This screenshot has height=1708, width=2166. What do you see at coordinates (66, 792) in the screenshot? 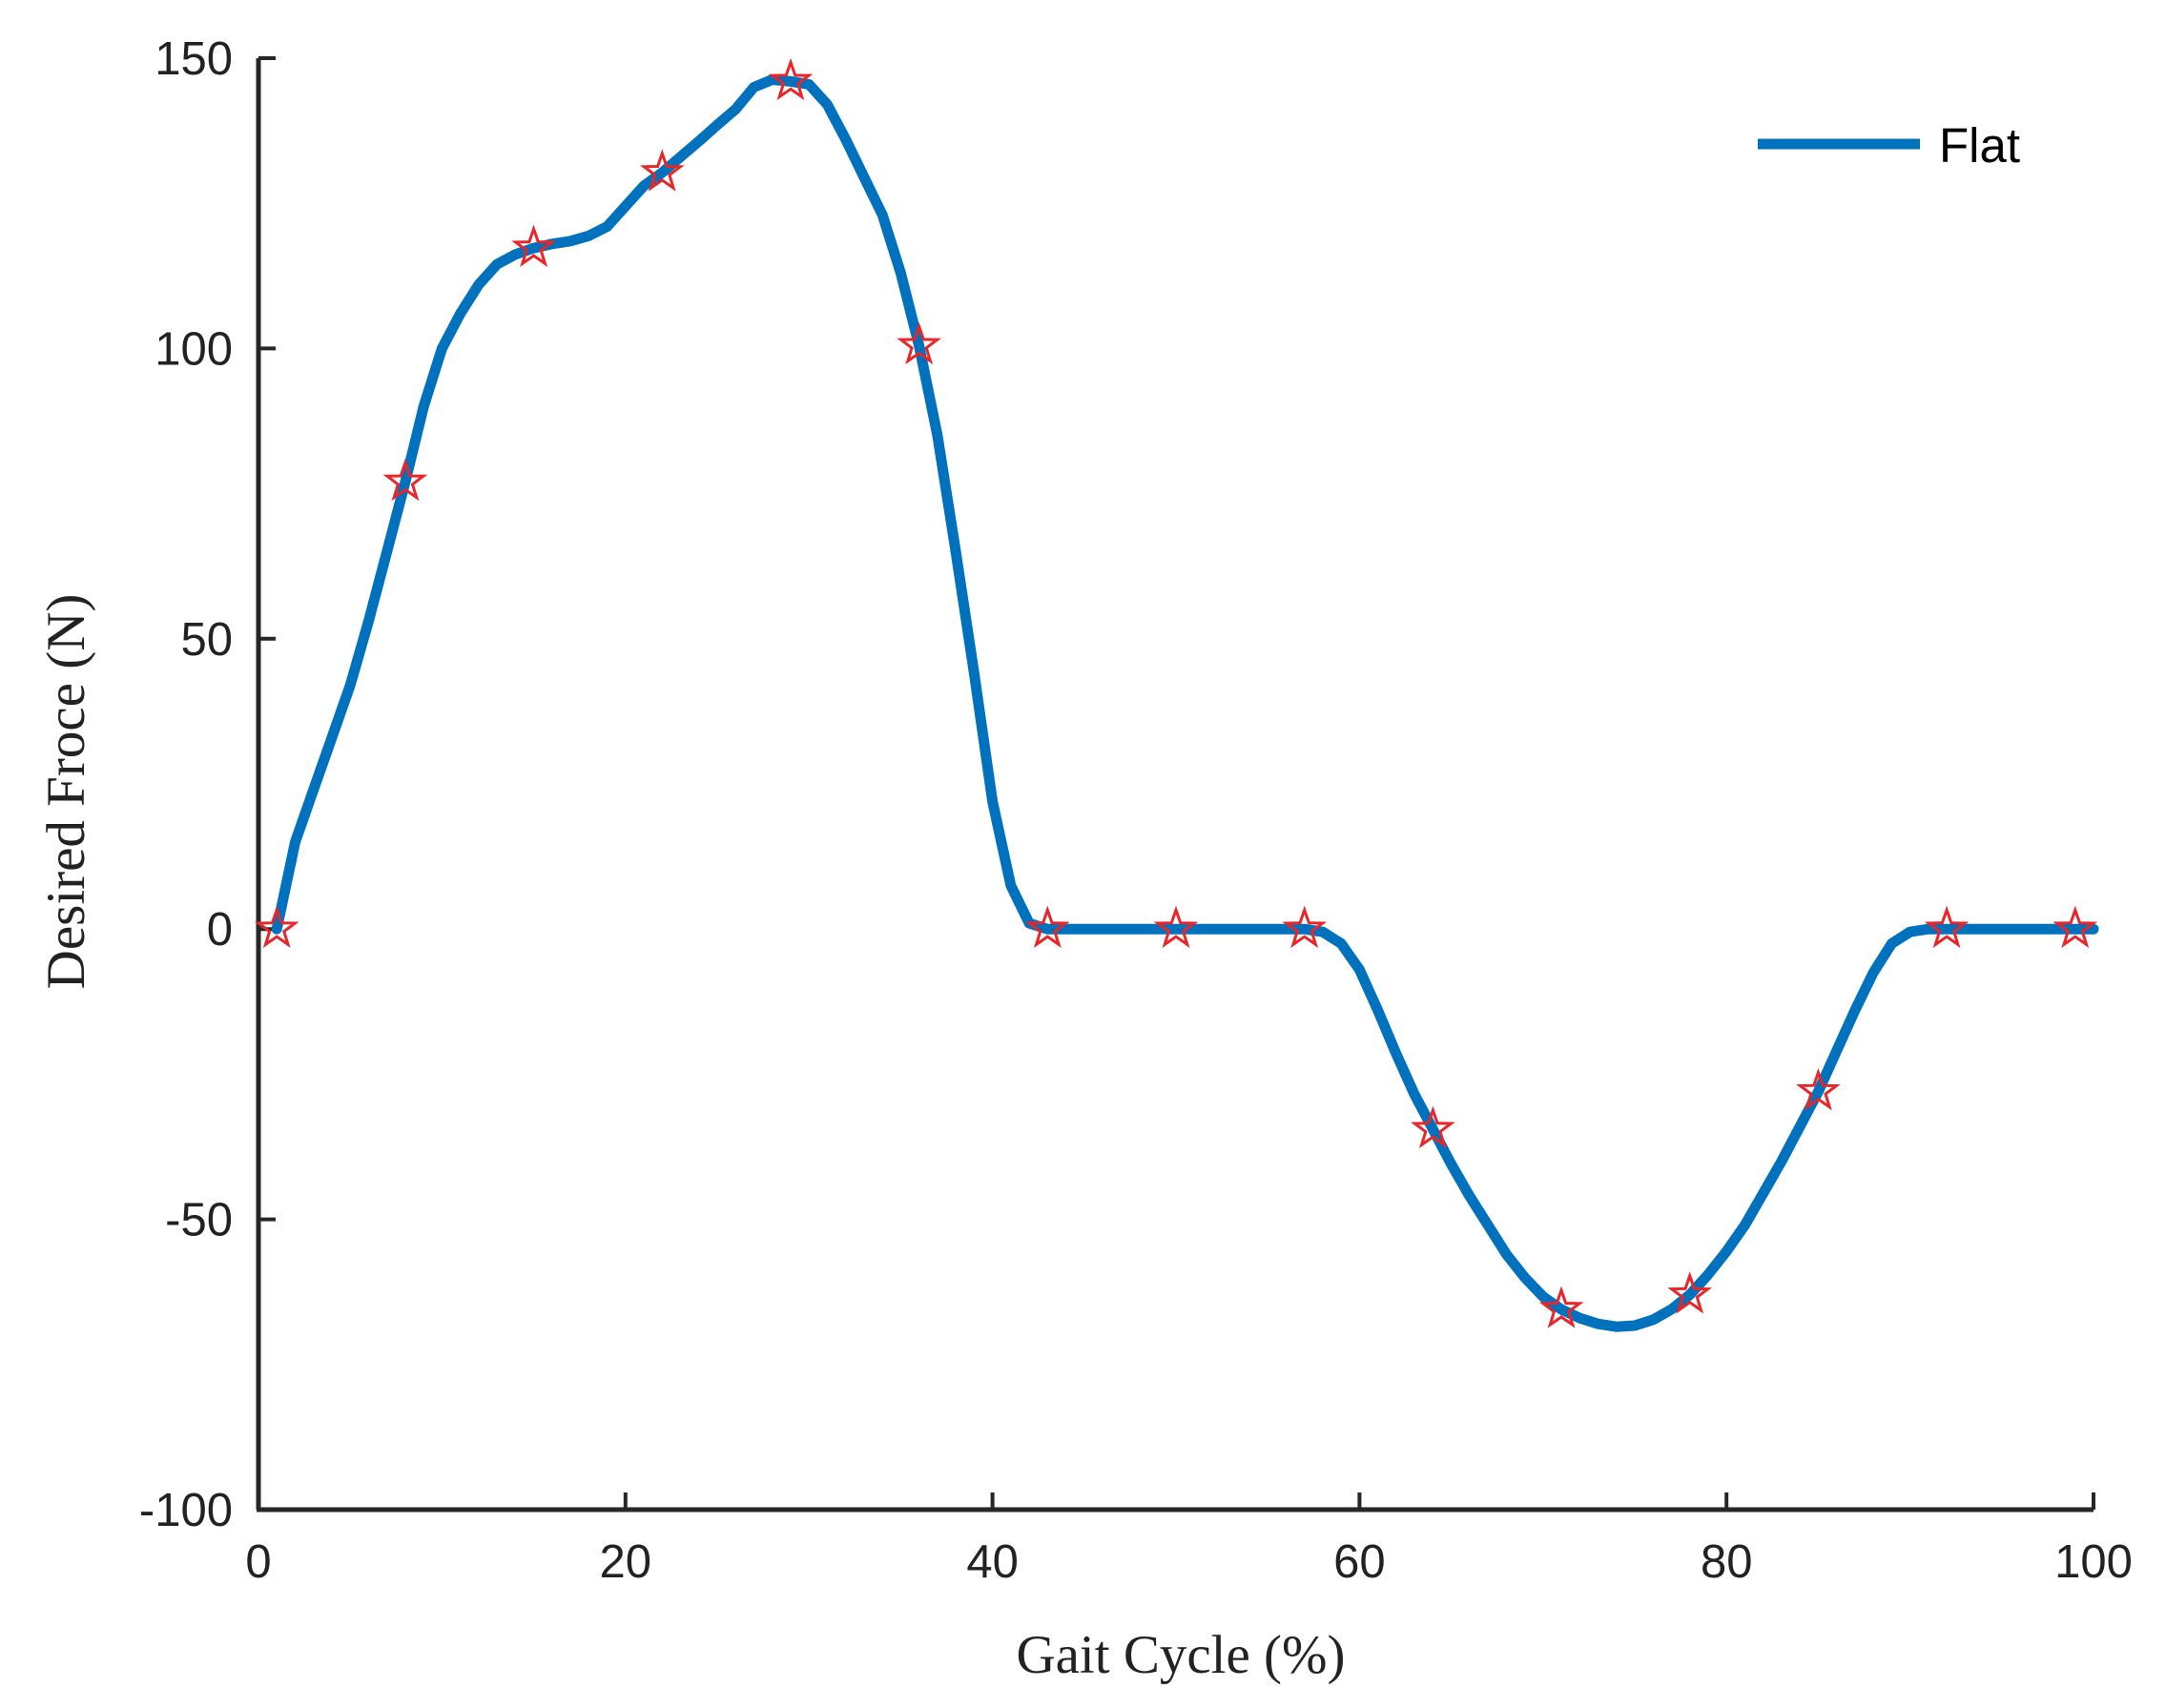
I see `y-axis-label: Desired Froce (N)` at bounding box center [66, 792].